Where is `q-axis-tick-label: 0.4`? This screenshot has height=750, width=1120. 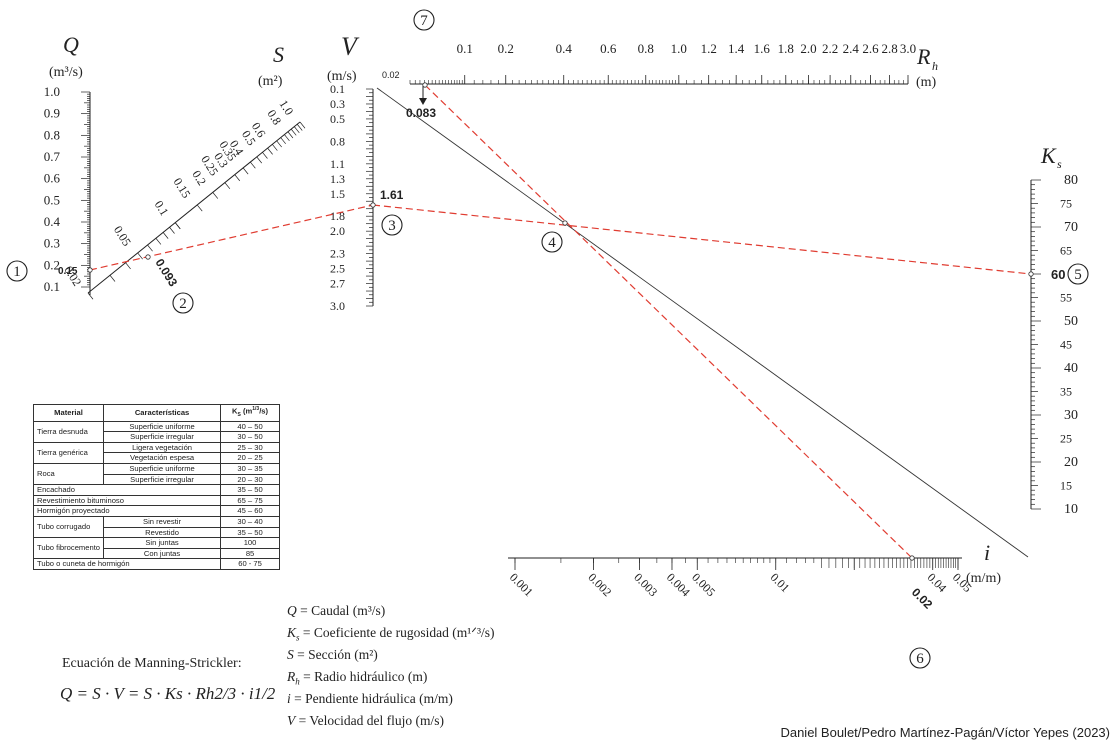
q-axis-tick-label: 0.4 is located at coordinates (52, 221).